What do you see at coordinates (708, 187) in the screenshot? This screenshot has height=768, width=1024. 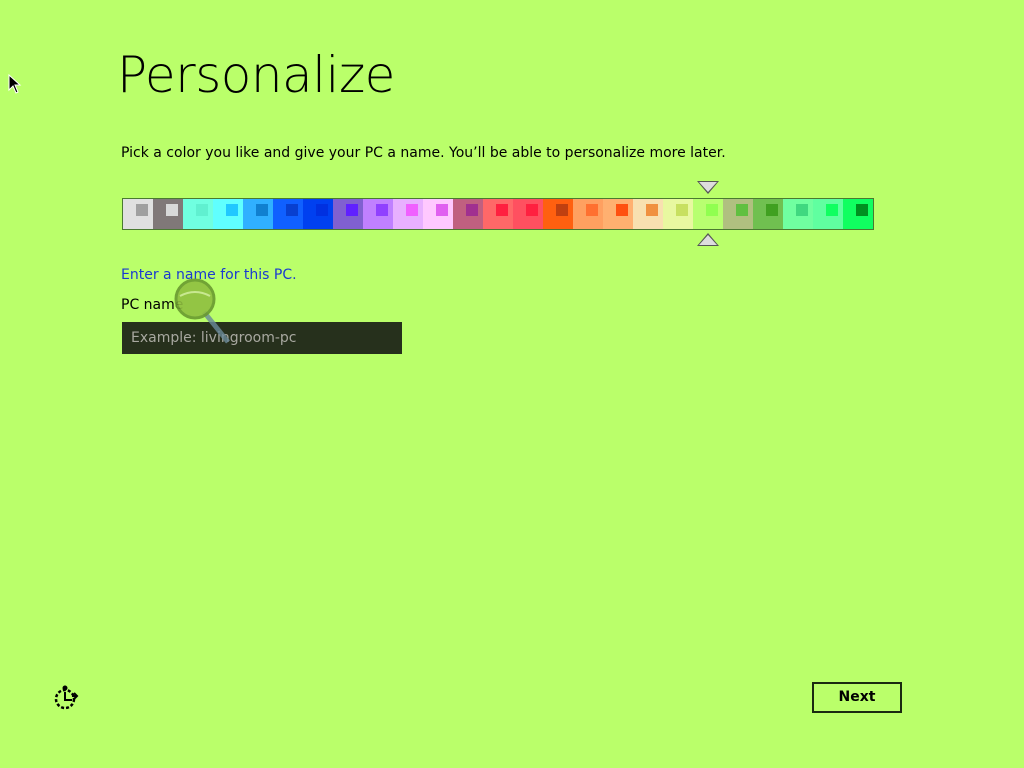 I see `selected-color-marker-top` at bounding box center [708, 187].